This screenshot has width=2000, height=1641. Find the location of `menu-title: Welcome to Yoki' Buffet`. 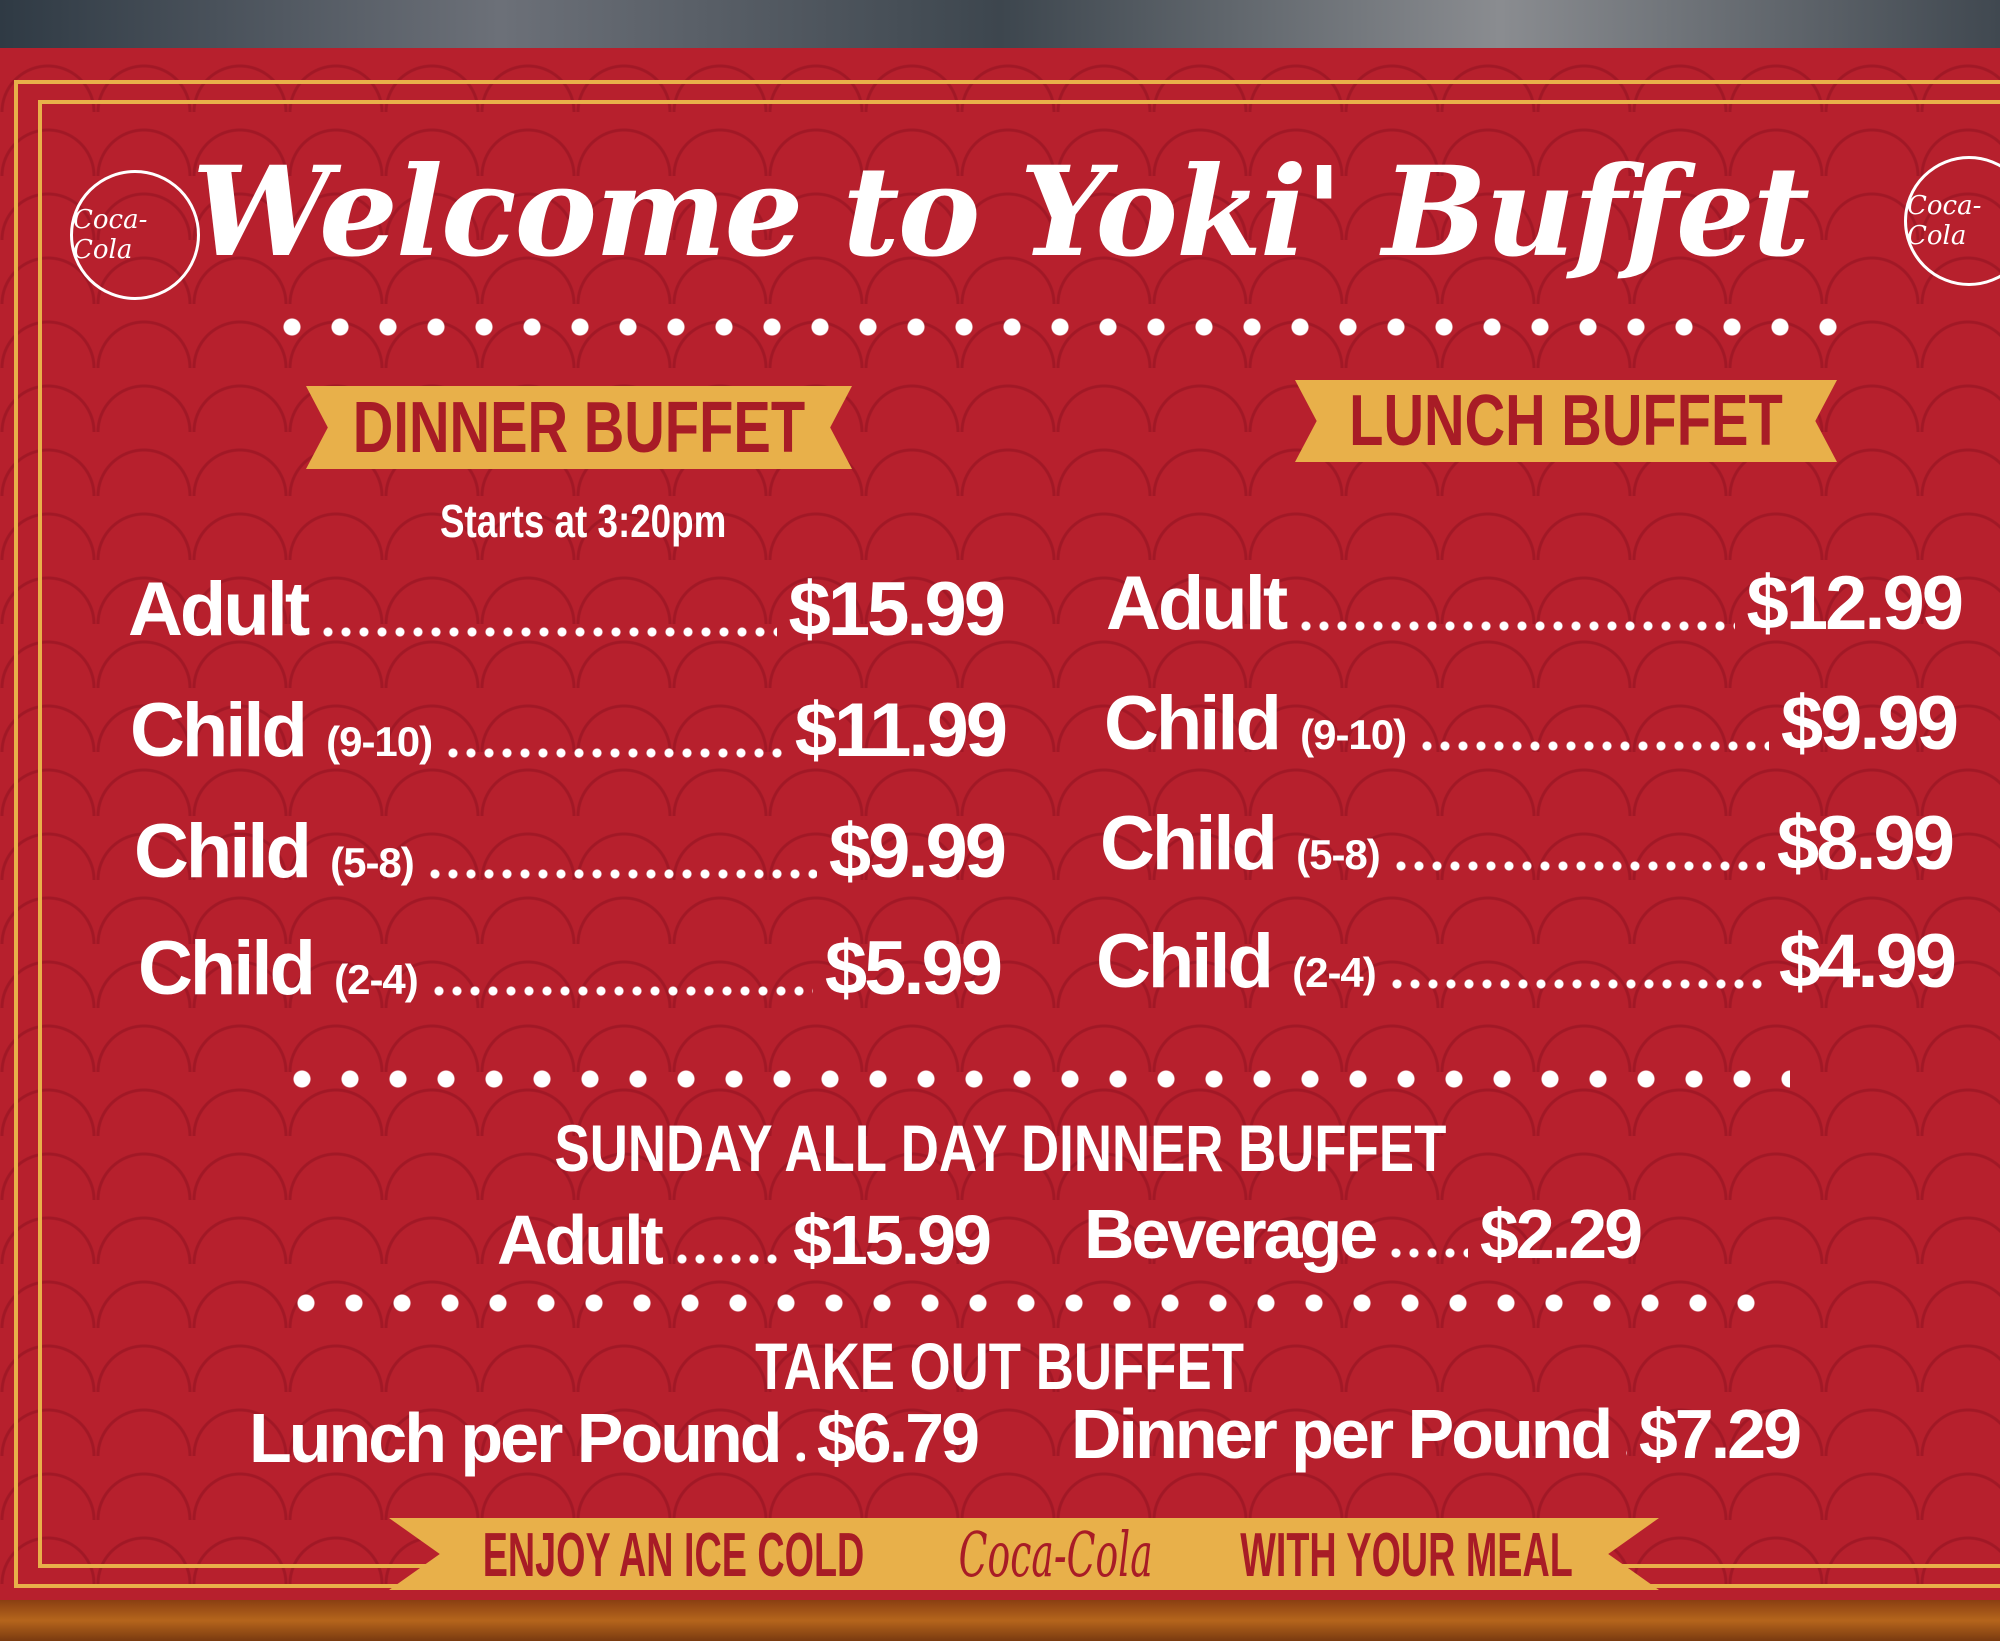

menu-title: Welcome to Yoki' Buffet is located at coordinates (1000, 212).